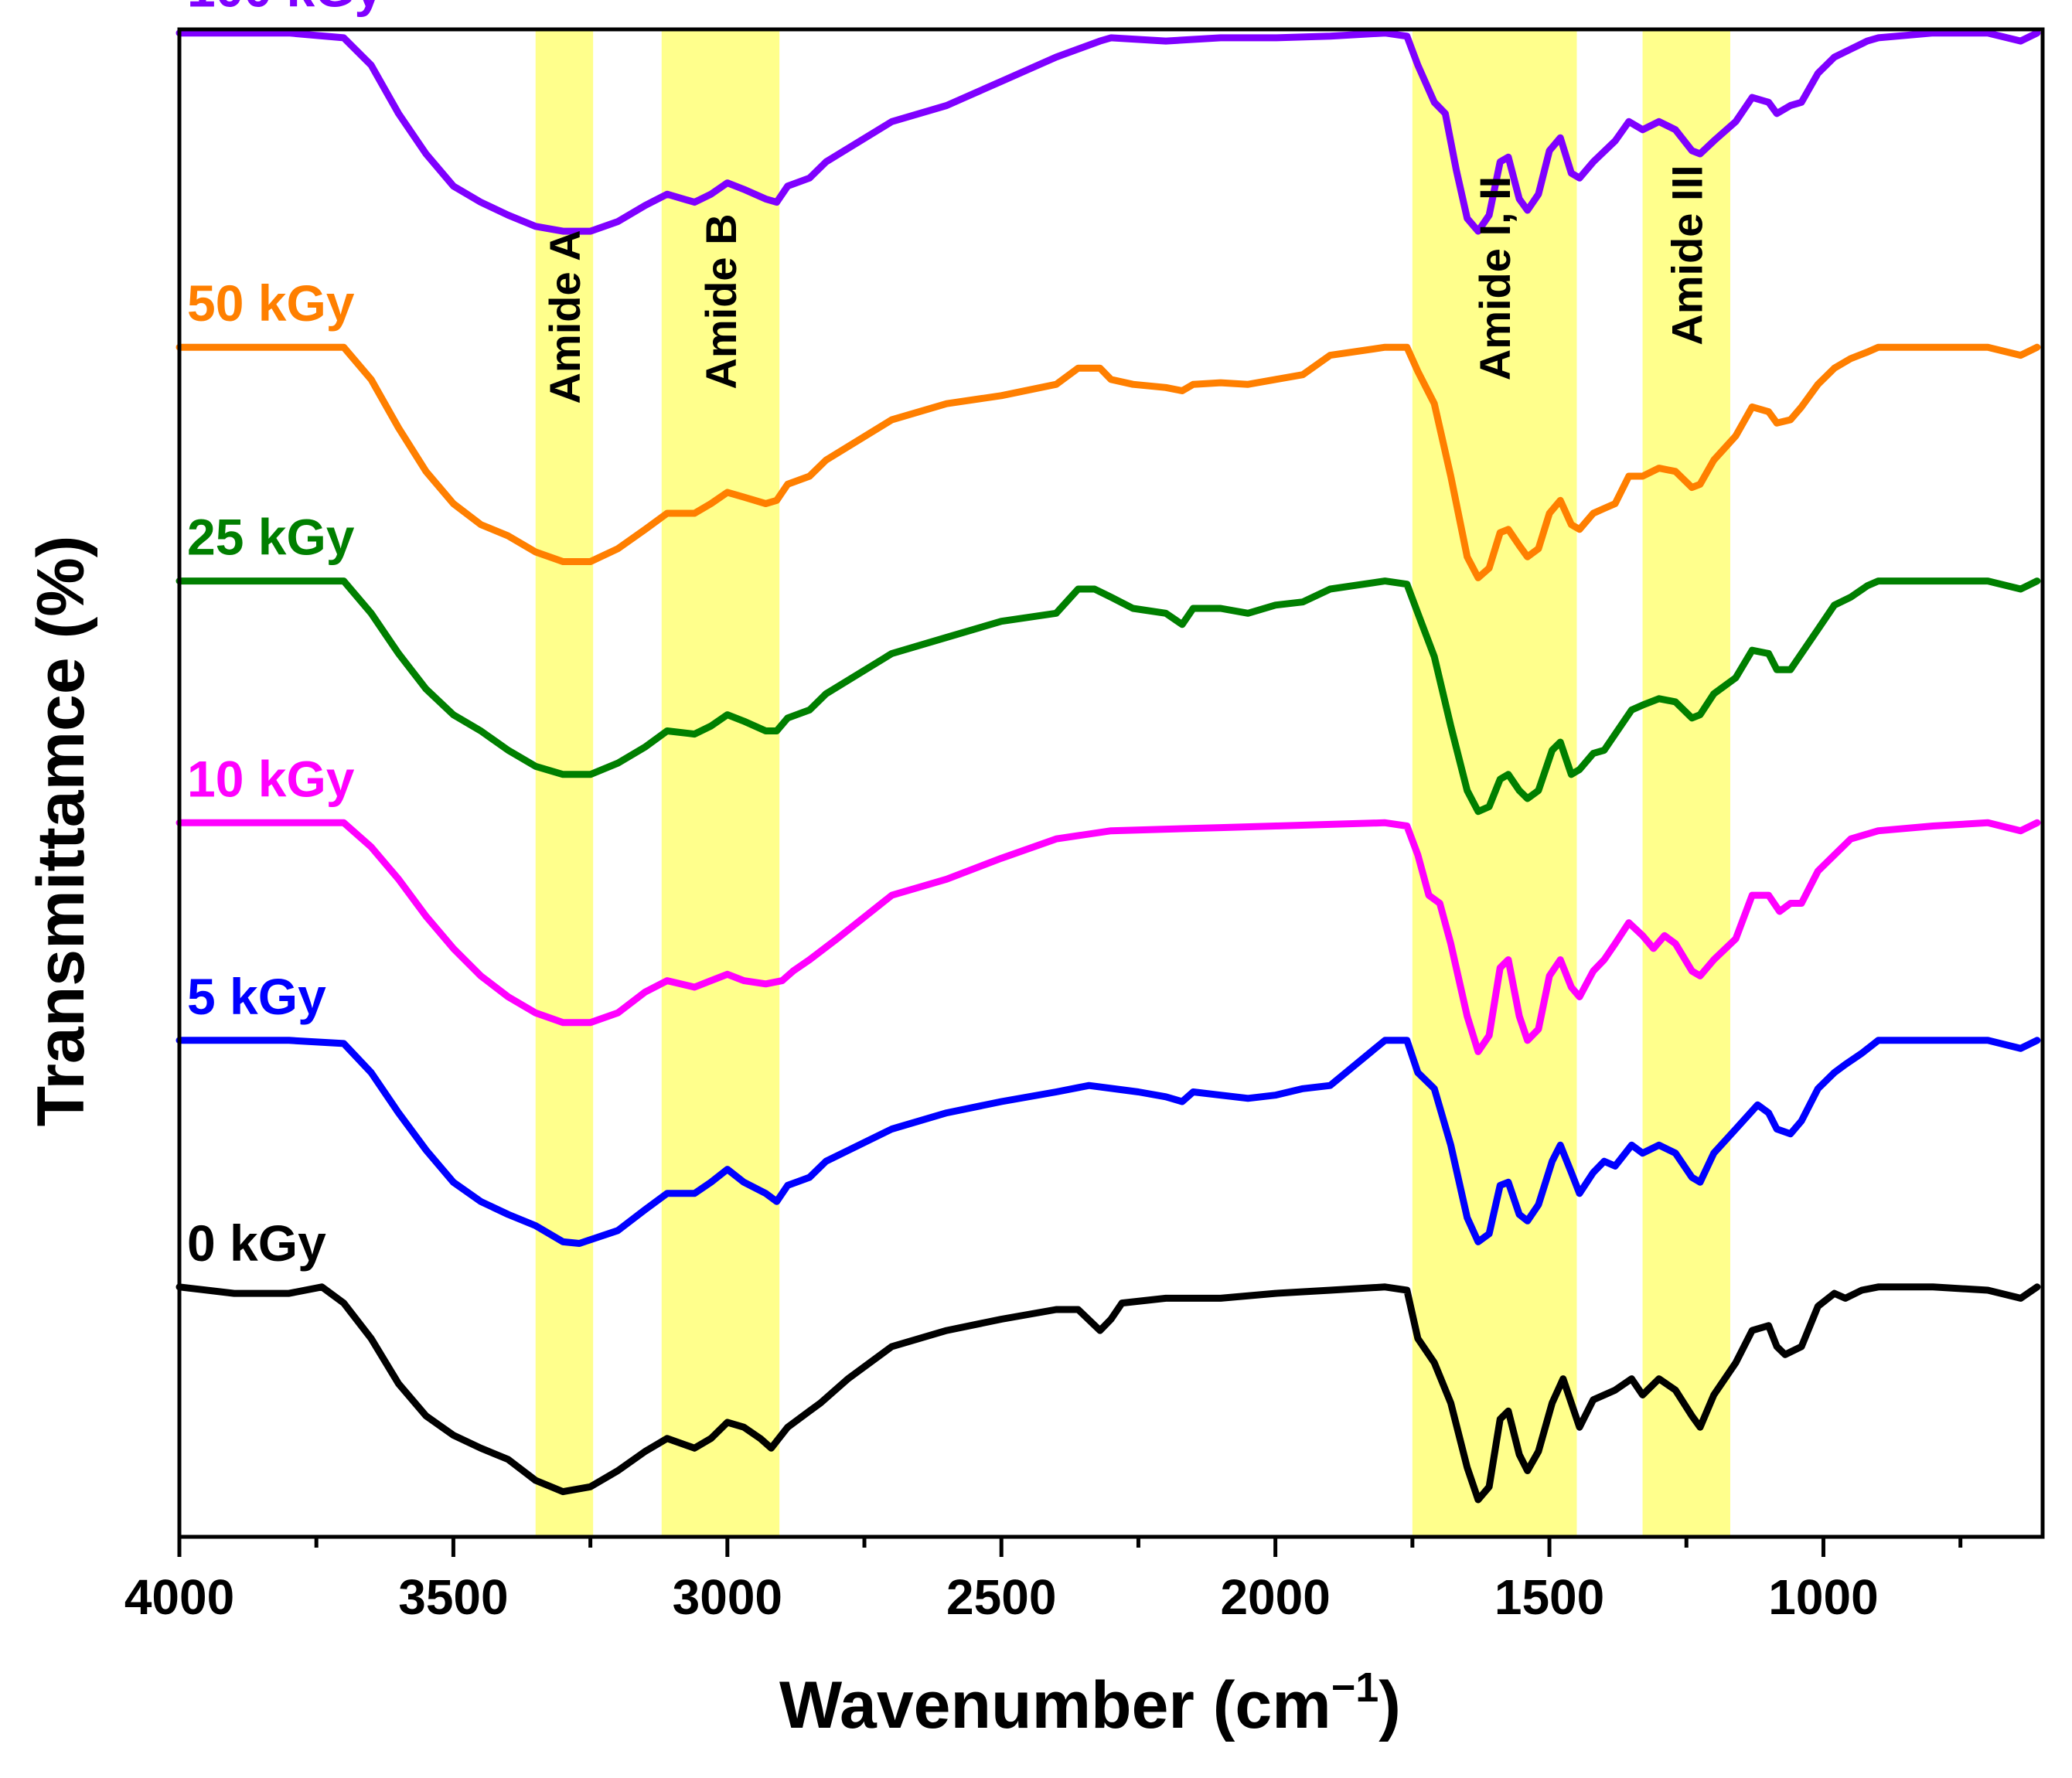 The image size is (2072, 1778). What do you see at coordinates (564, 317) in the screenshot?
I see `band-label: Amide A` at bounding box center [564, 317].